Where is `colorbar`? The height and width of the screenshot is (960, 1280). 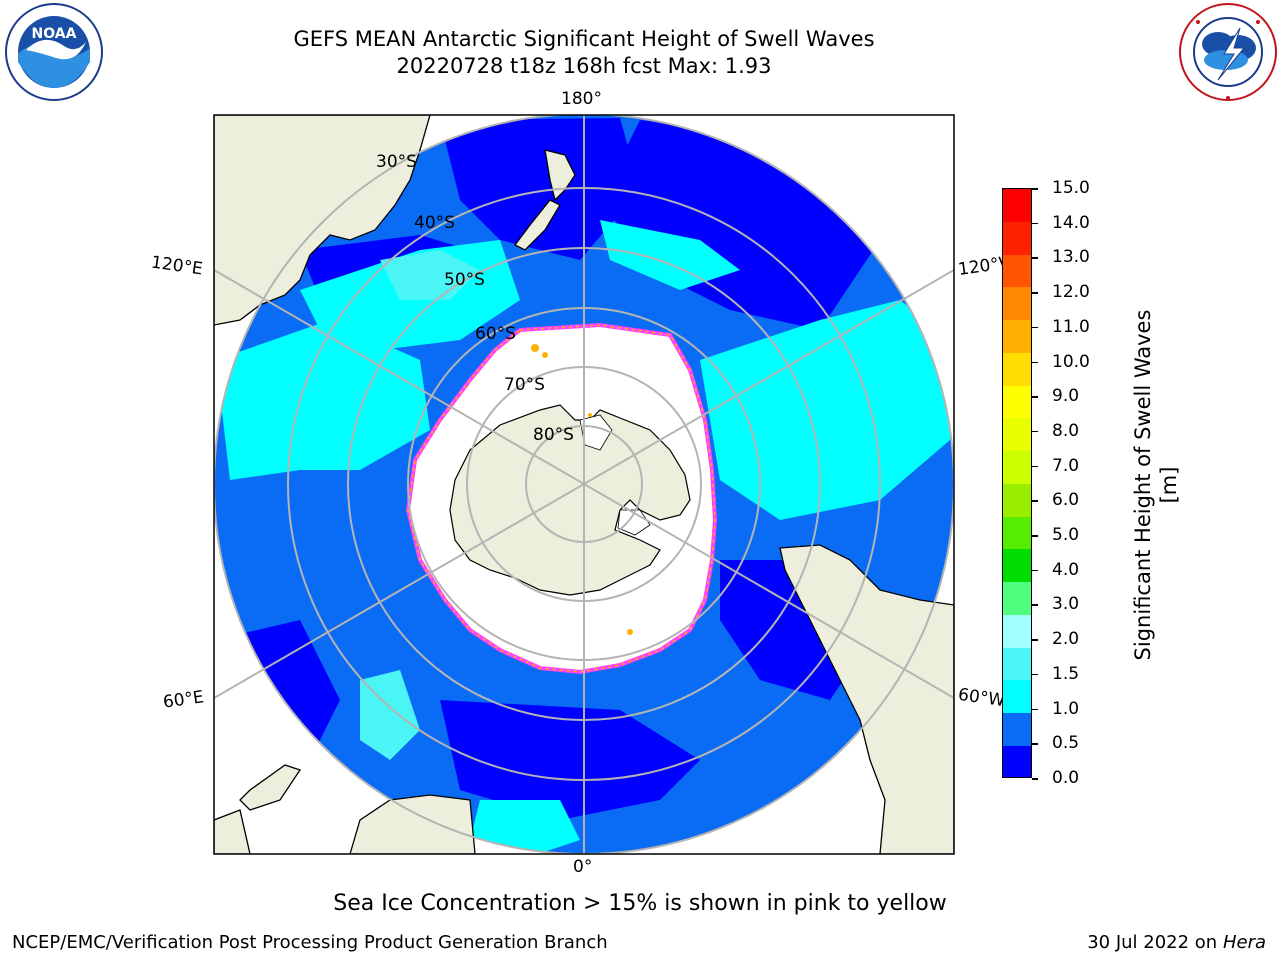 colorbar is located at coordinates (1017, 483).